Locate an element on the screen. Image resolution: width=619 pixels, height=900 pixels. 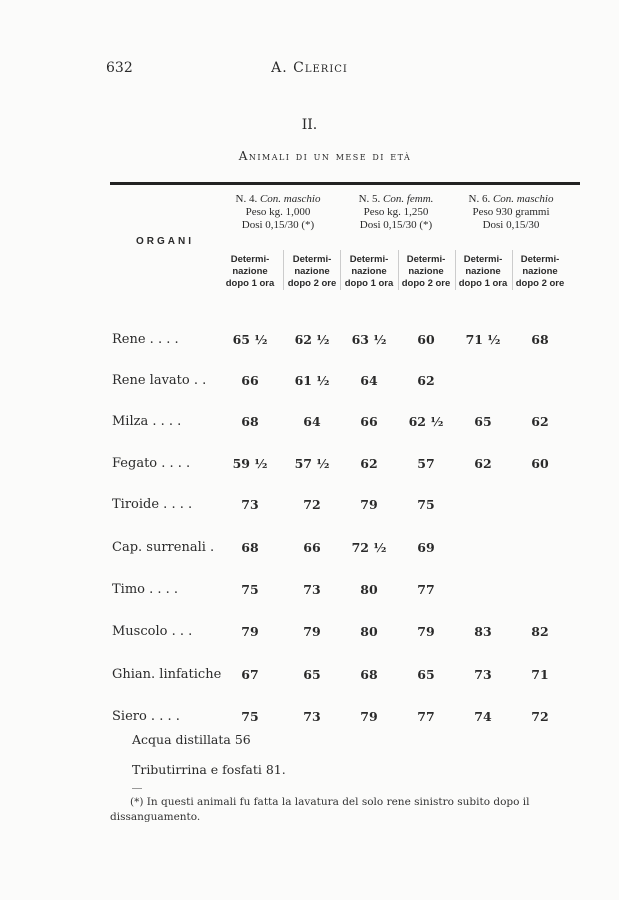
organ-label: Fegato . . . . is located at coordinates (151, 463).